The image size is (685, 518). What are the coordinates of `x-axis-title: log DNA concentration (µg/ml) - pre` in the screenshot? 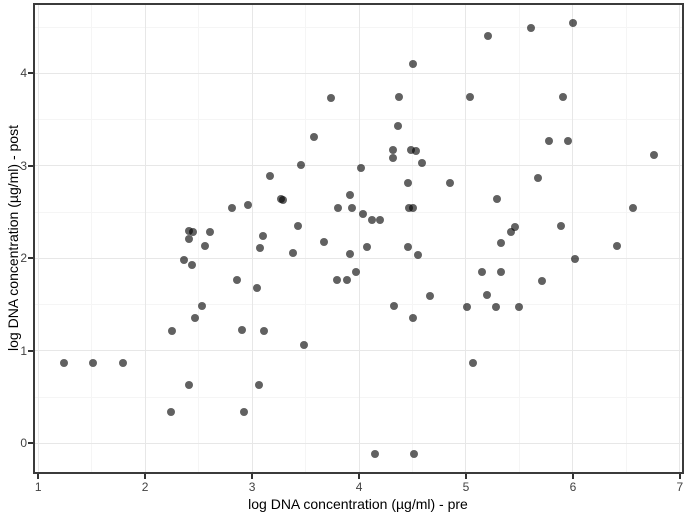 It's located at (358, 504).